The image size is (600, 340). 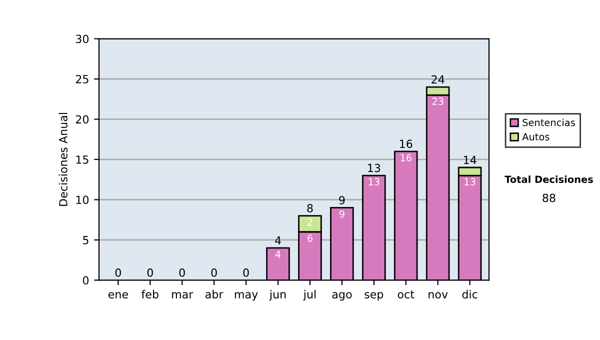 I want to click on y-axis-title: Decisiones Anual, so click(x=63, y=159).